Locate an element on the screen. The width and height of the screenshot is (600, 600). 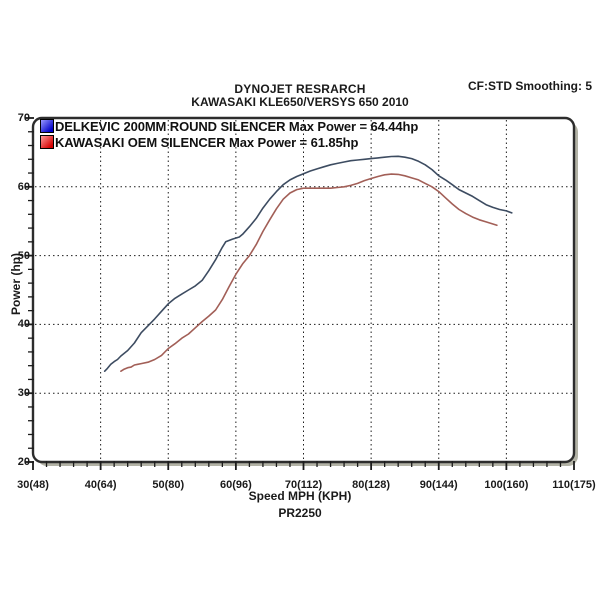
x-tick-label: 40(64) is located at coordinates (100, 485).